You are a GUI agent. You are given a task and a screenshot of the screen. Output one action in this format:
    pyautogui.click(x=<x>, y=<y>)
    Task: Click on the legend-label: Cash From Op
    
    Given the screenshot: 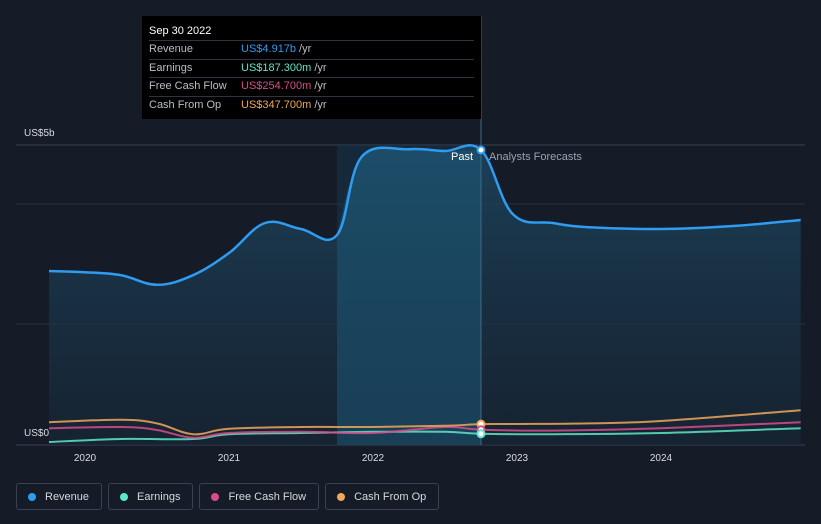 What is the action you would take?
    pyautogui.click(x=390, y=496)
    